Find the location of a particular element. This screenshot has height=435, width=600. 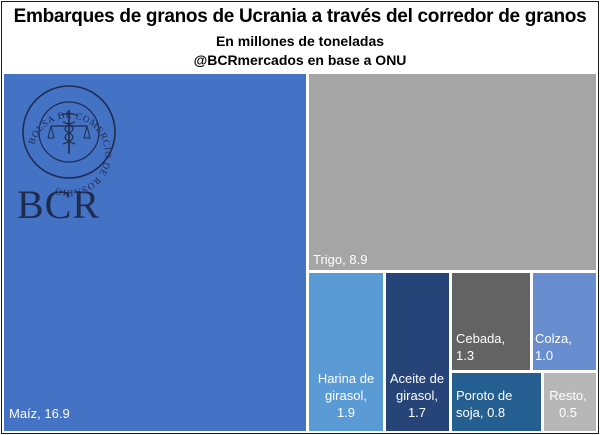

treemap-rect-resto is located at coordinates (570, 402).